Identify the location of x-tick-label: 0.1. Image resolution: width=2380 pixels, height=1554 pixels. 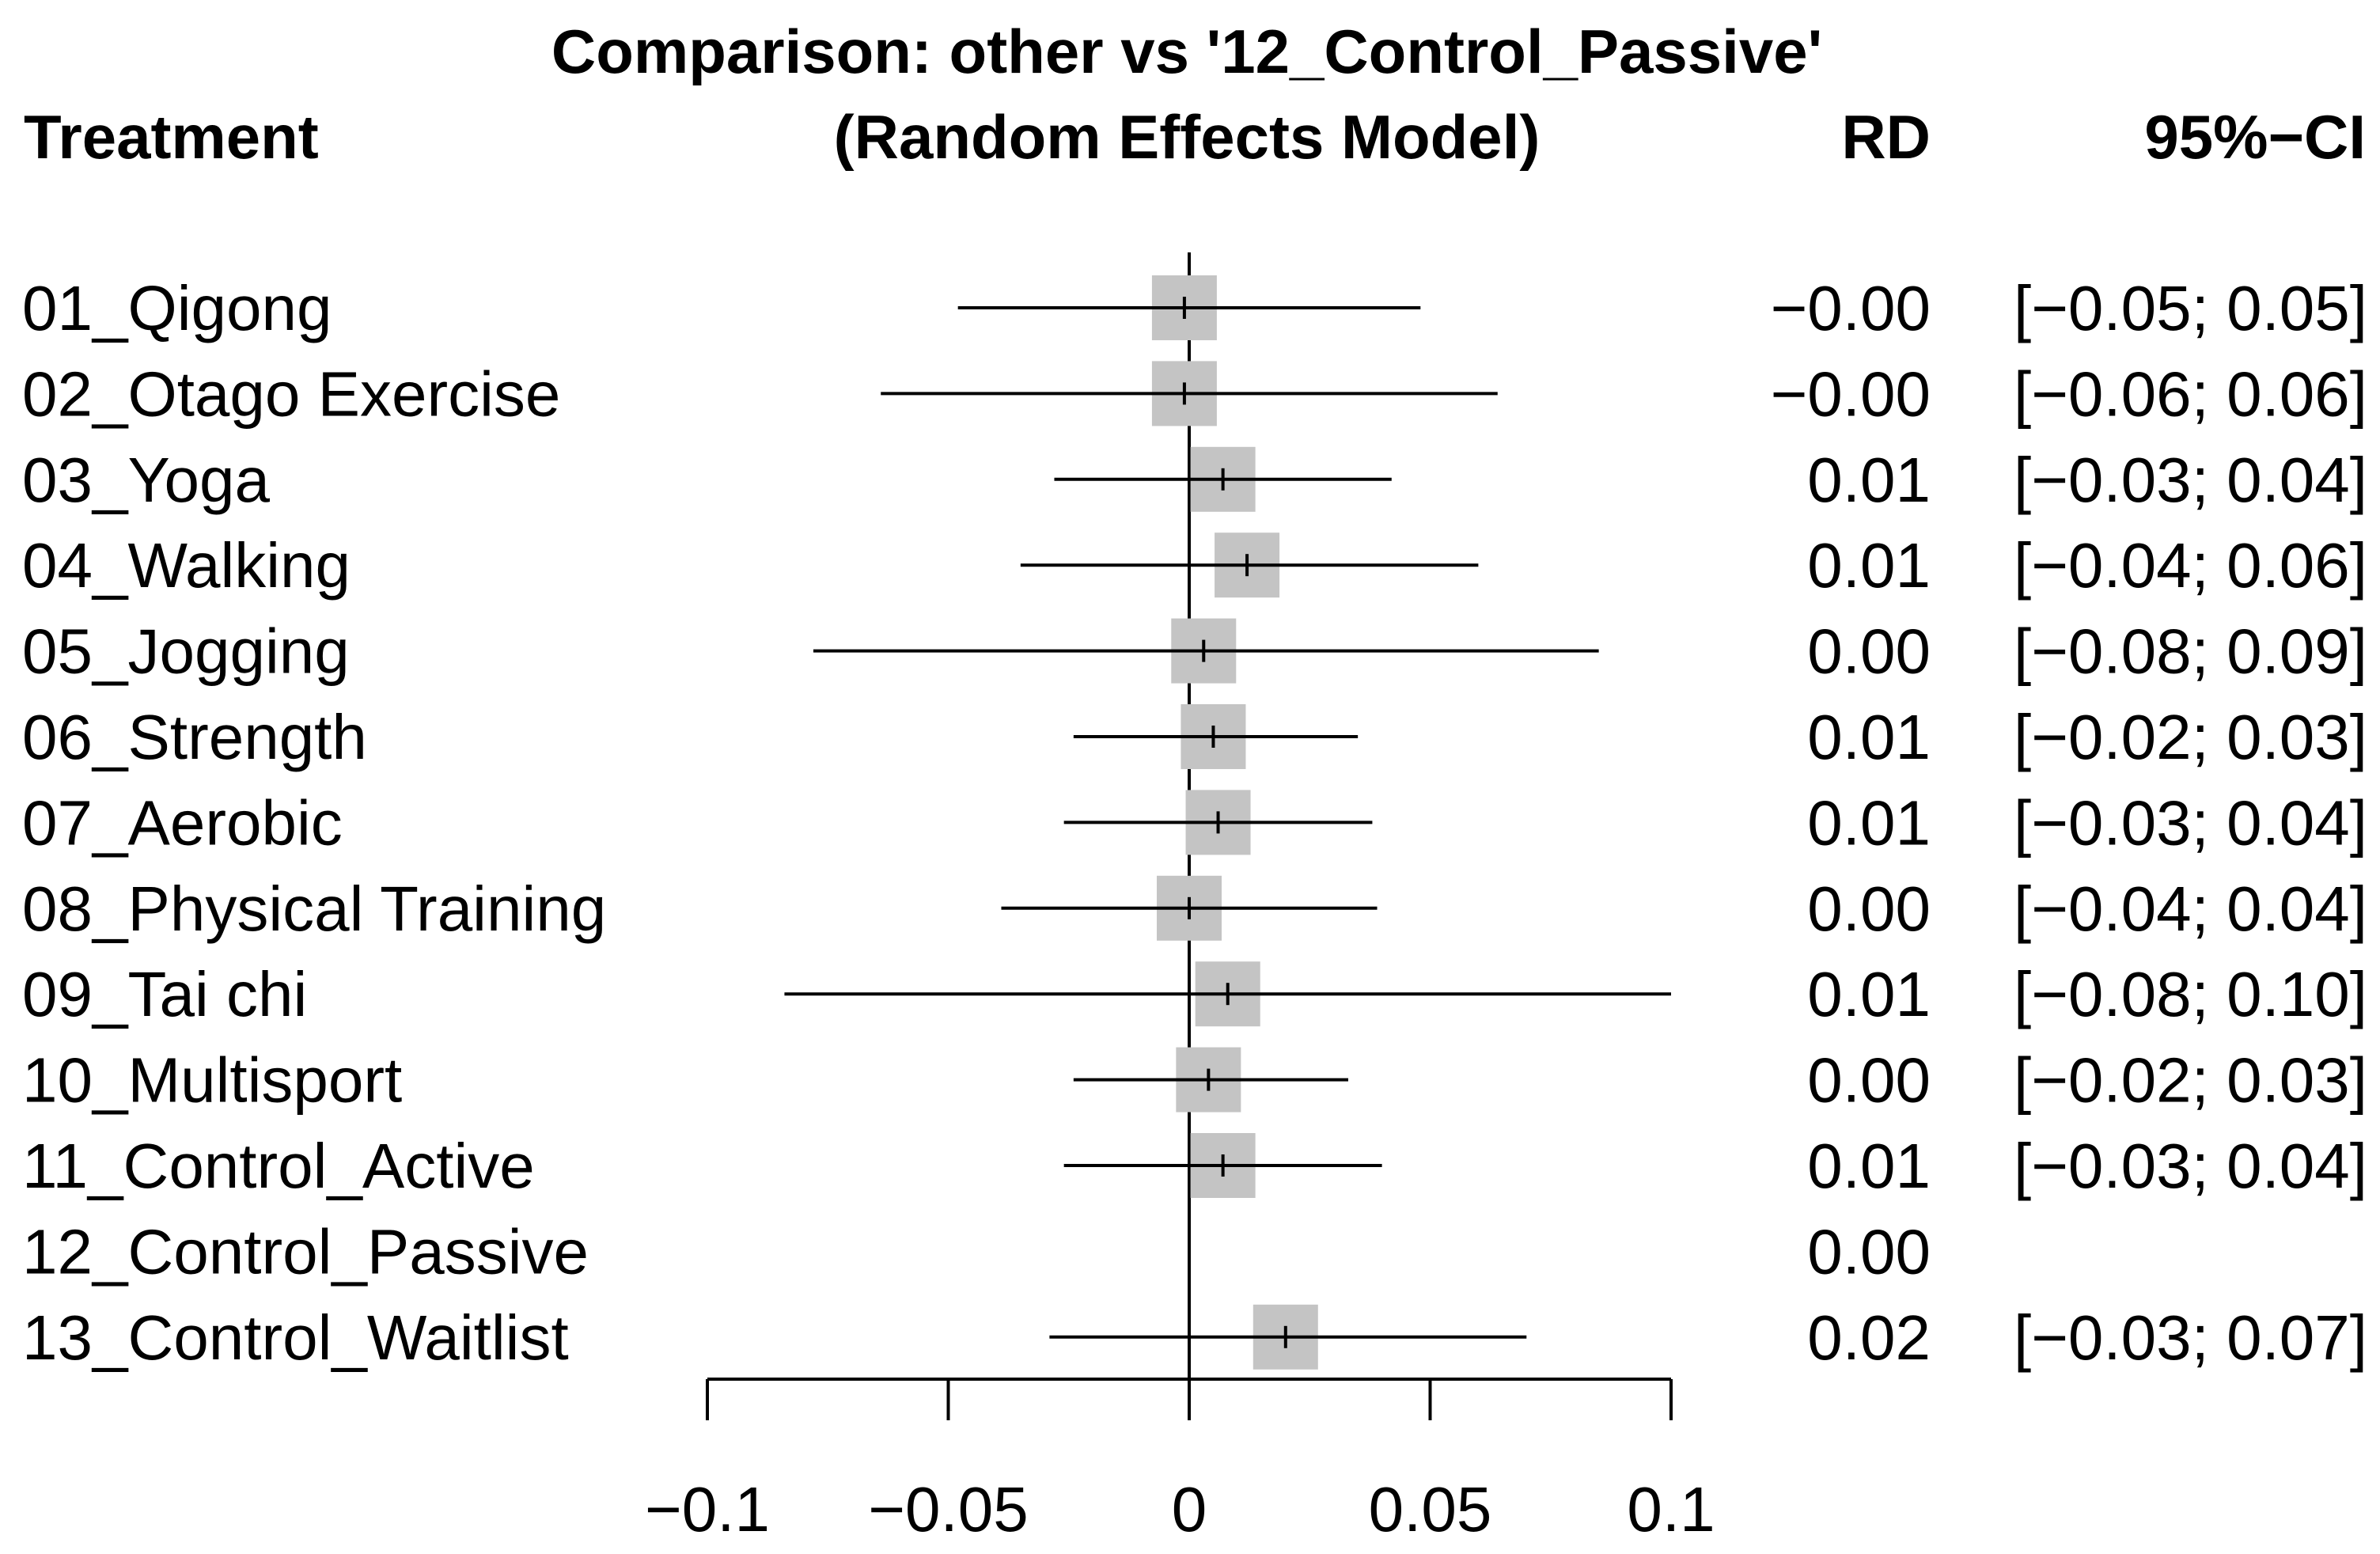
(1671, 1509).